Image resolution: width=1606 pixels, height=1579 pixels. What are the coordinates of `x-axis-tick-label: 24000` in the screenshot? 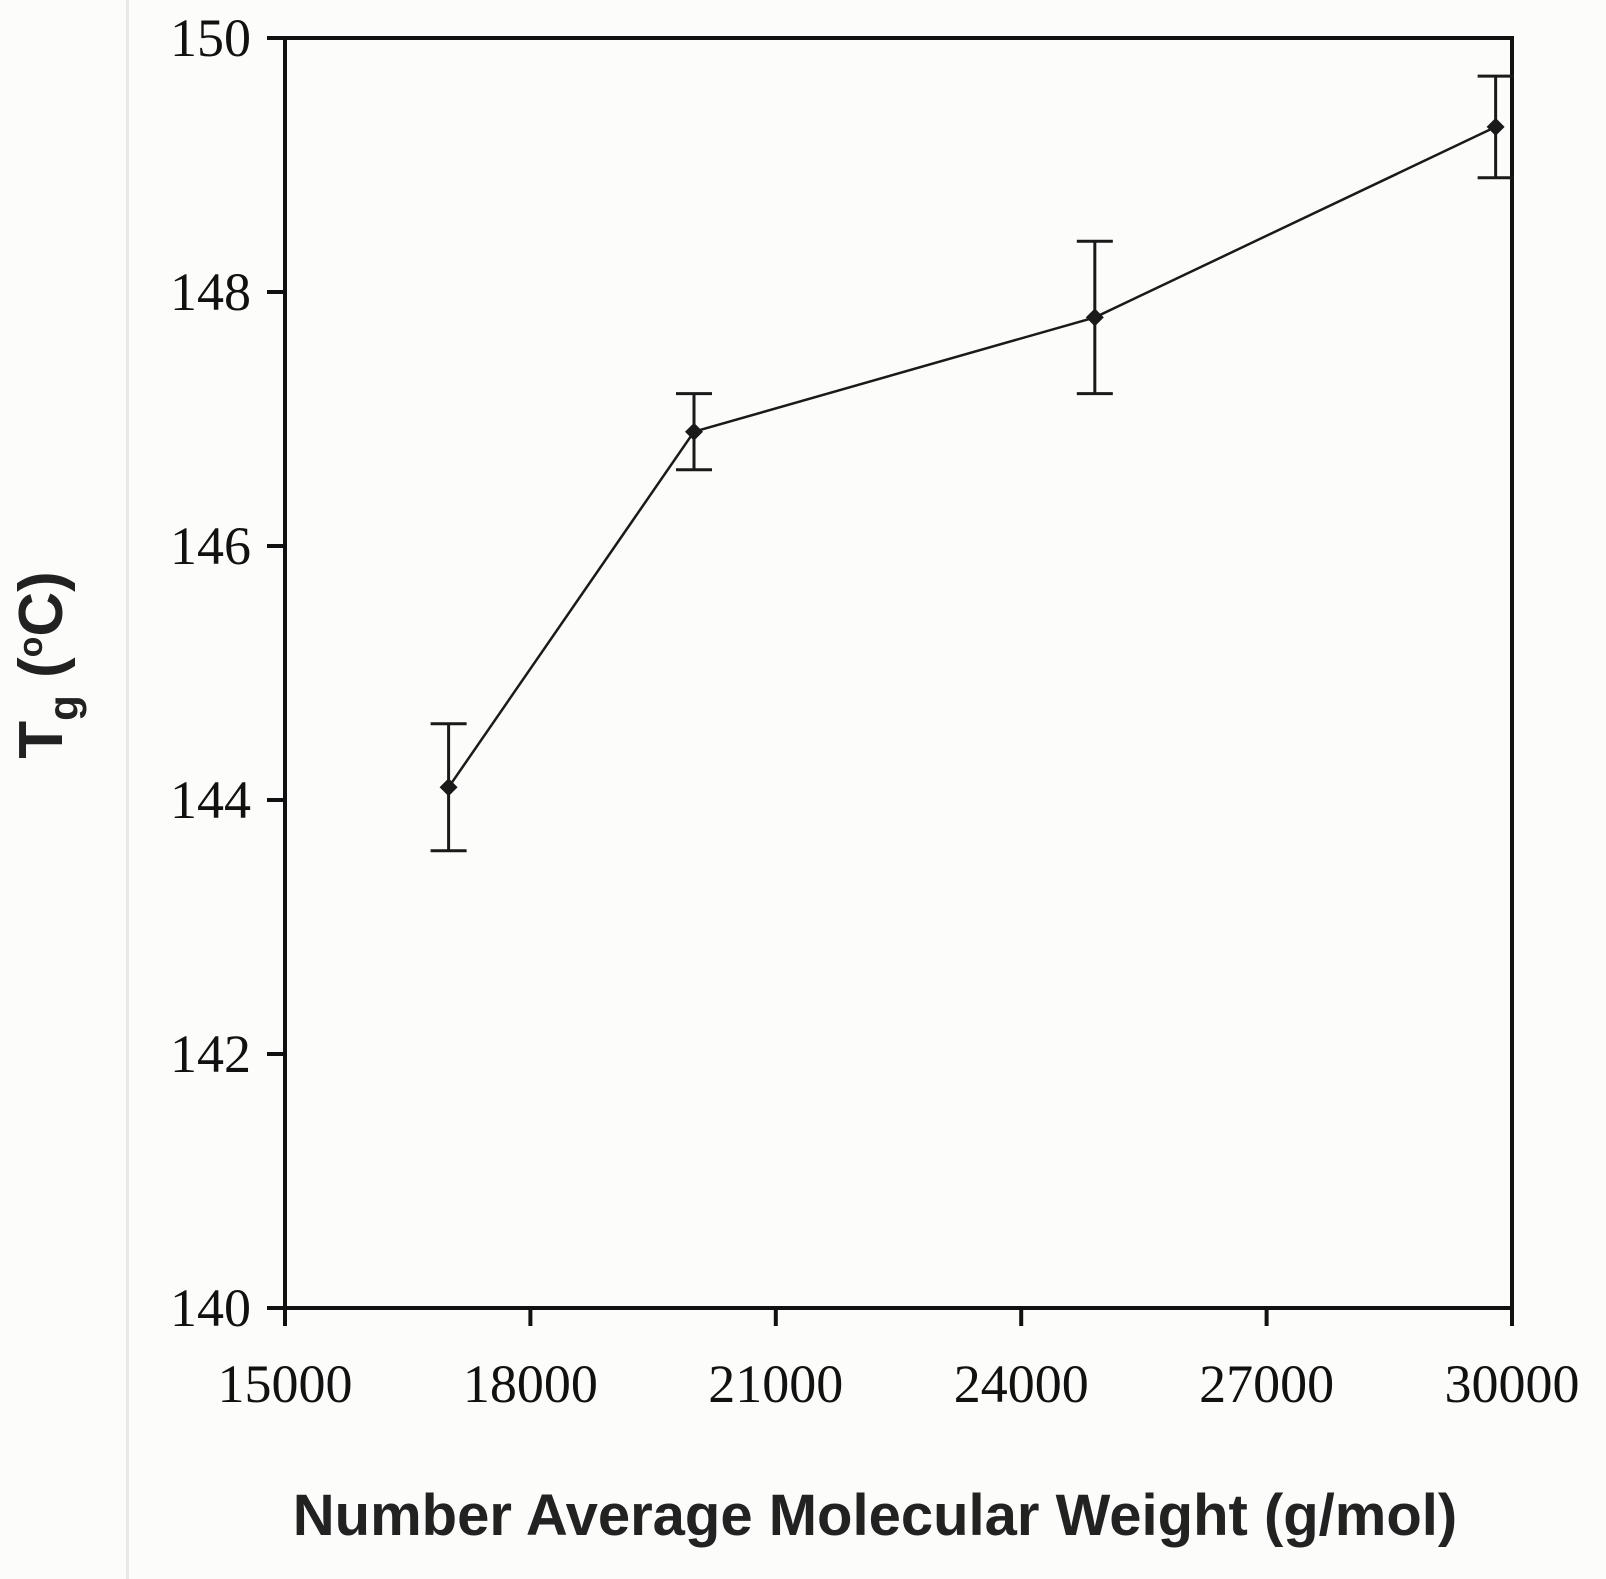 It's located at (1021, 1384).